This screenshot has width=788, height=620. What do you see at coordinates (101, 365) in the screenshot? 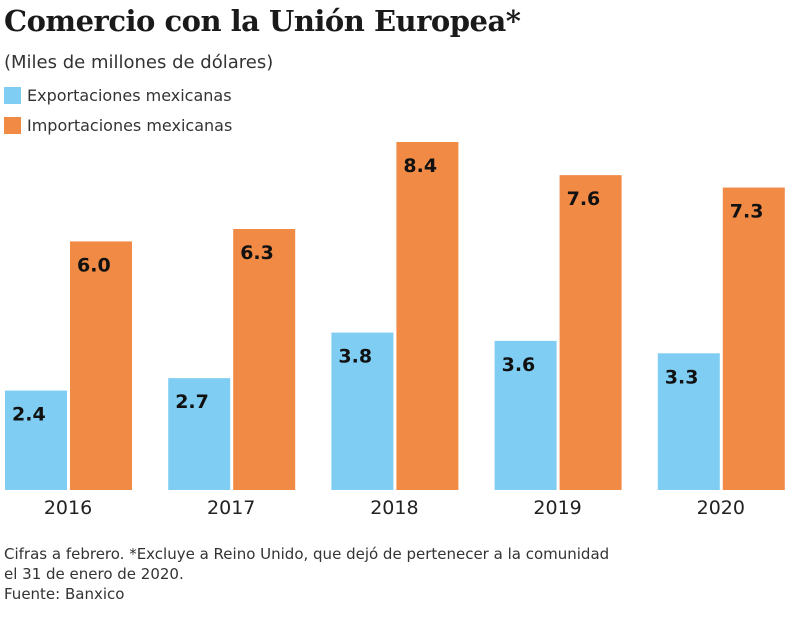
I see `bar-imports-2016` at bounding box center [101, 365].